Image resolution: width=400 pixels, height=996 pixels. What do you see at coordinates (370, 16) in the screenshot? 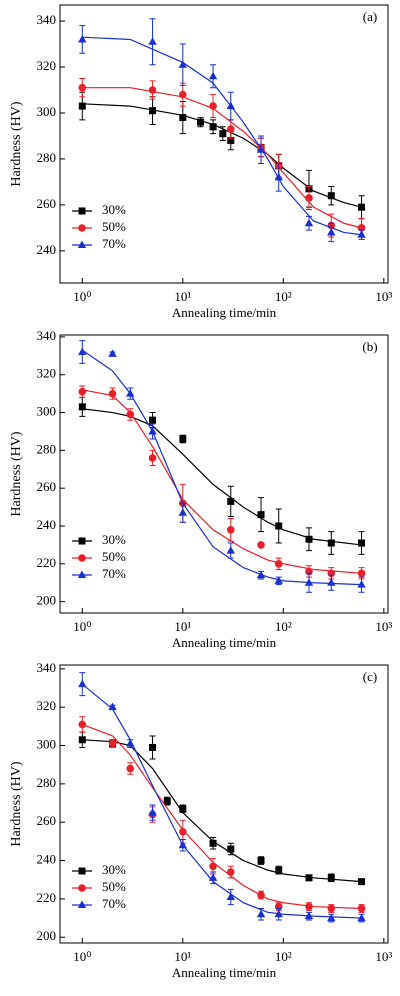
I see `panel-annotation: (a)` at bounding box center [370, 16].